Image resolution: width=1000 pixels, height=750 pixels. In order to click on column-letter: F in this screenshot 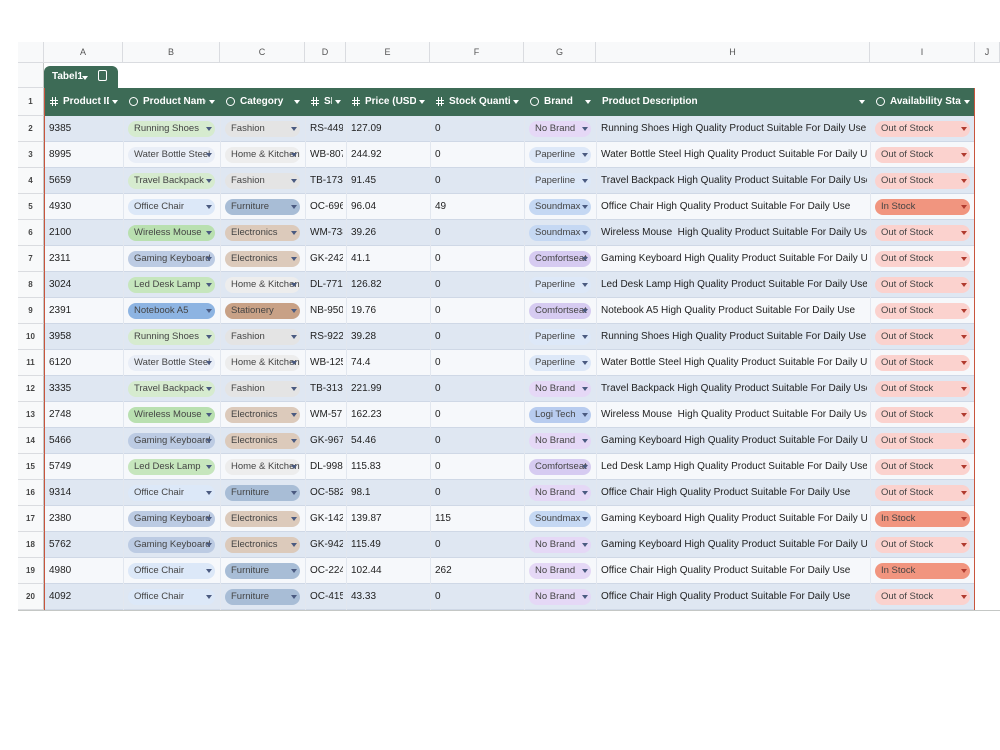, I will do `click(477, 52)`.